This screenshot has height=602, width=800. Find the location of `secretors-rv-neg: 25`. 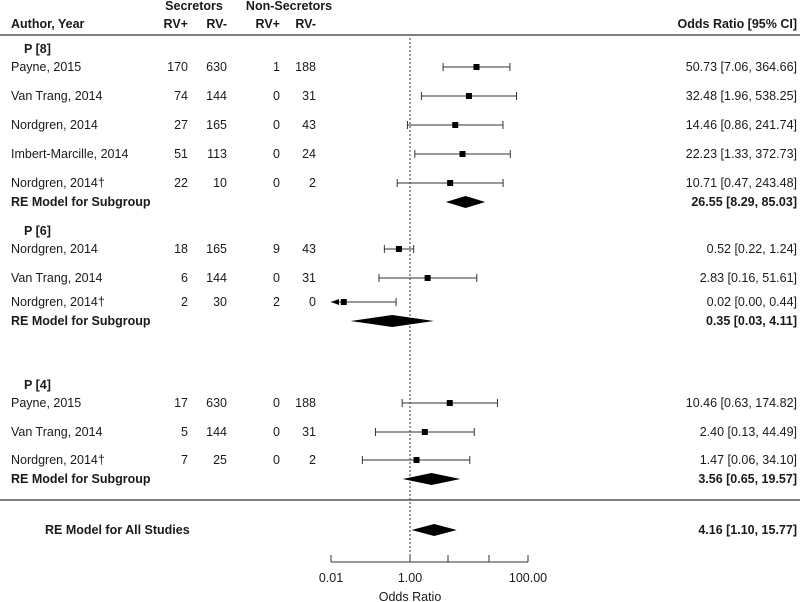

secretors-rv-neg: 25 is located at coordinates (220, 460).